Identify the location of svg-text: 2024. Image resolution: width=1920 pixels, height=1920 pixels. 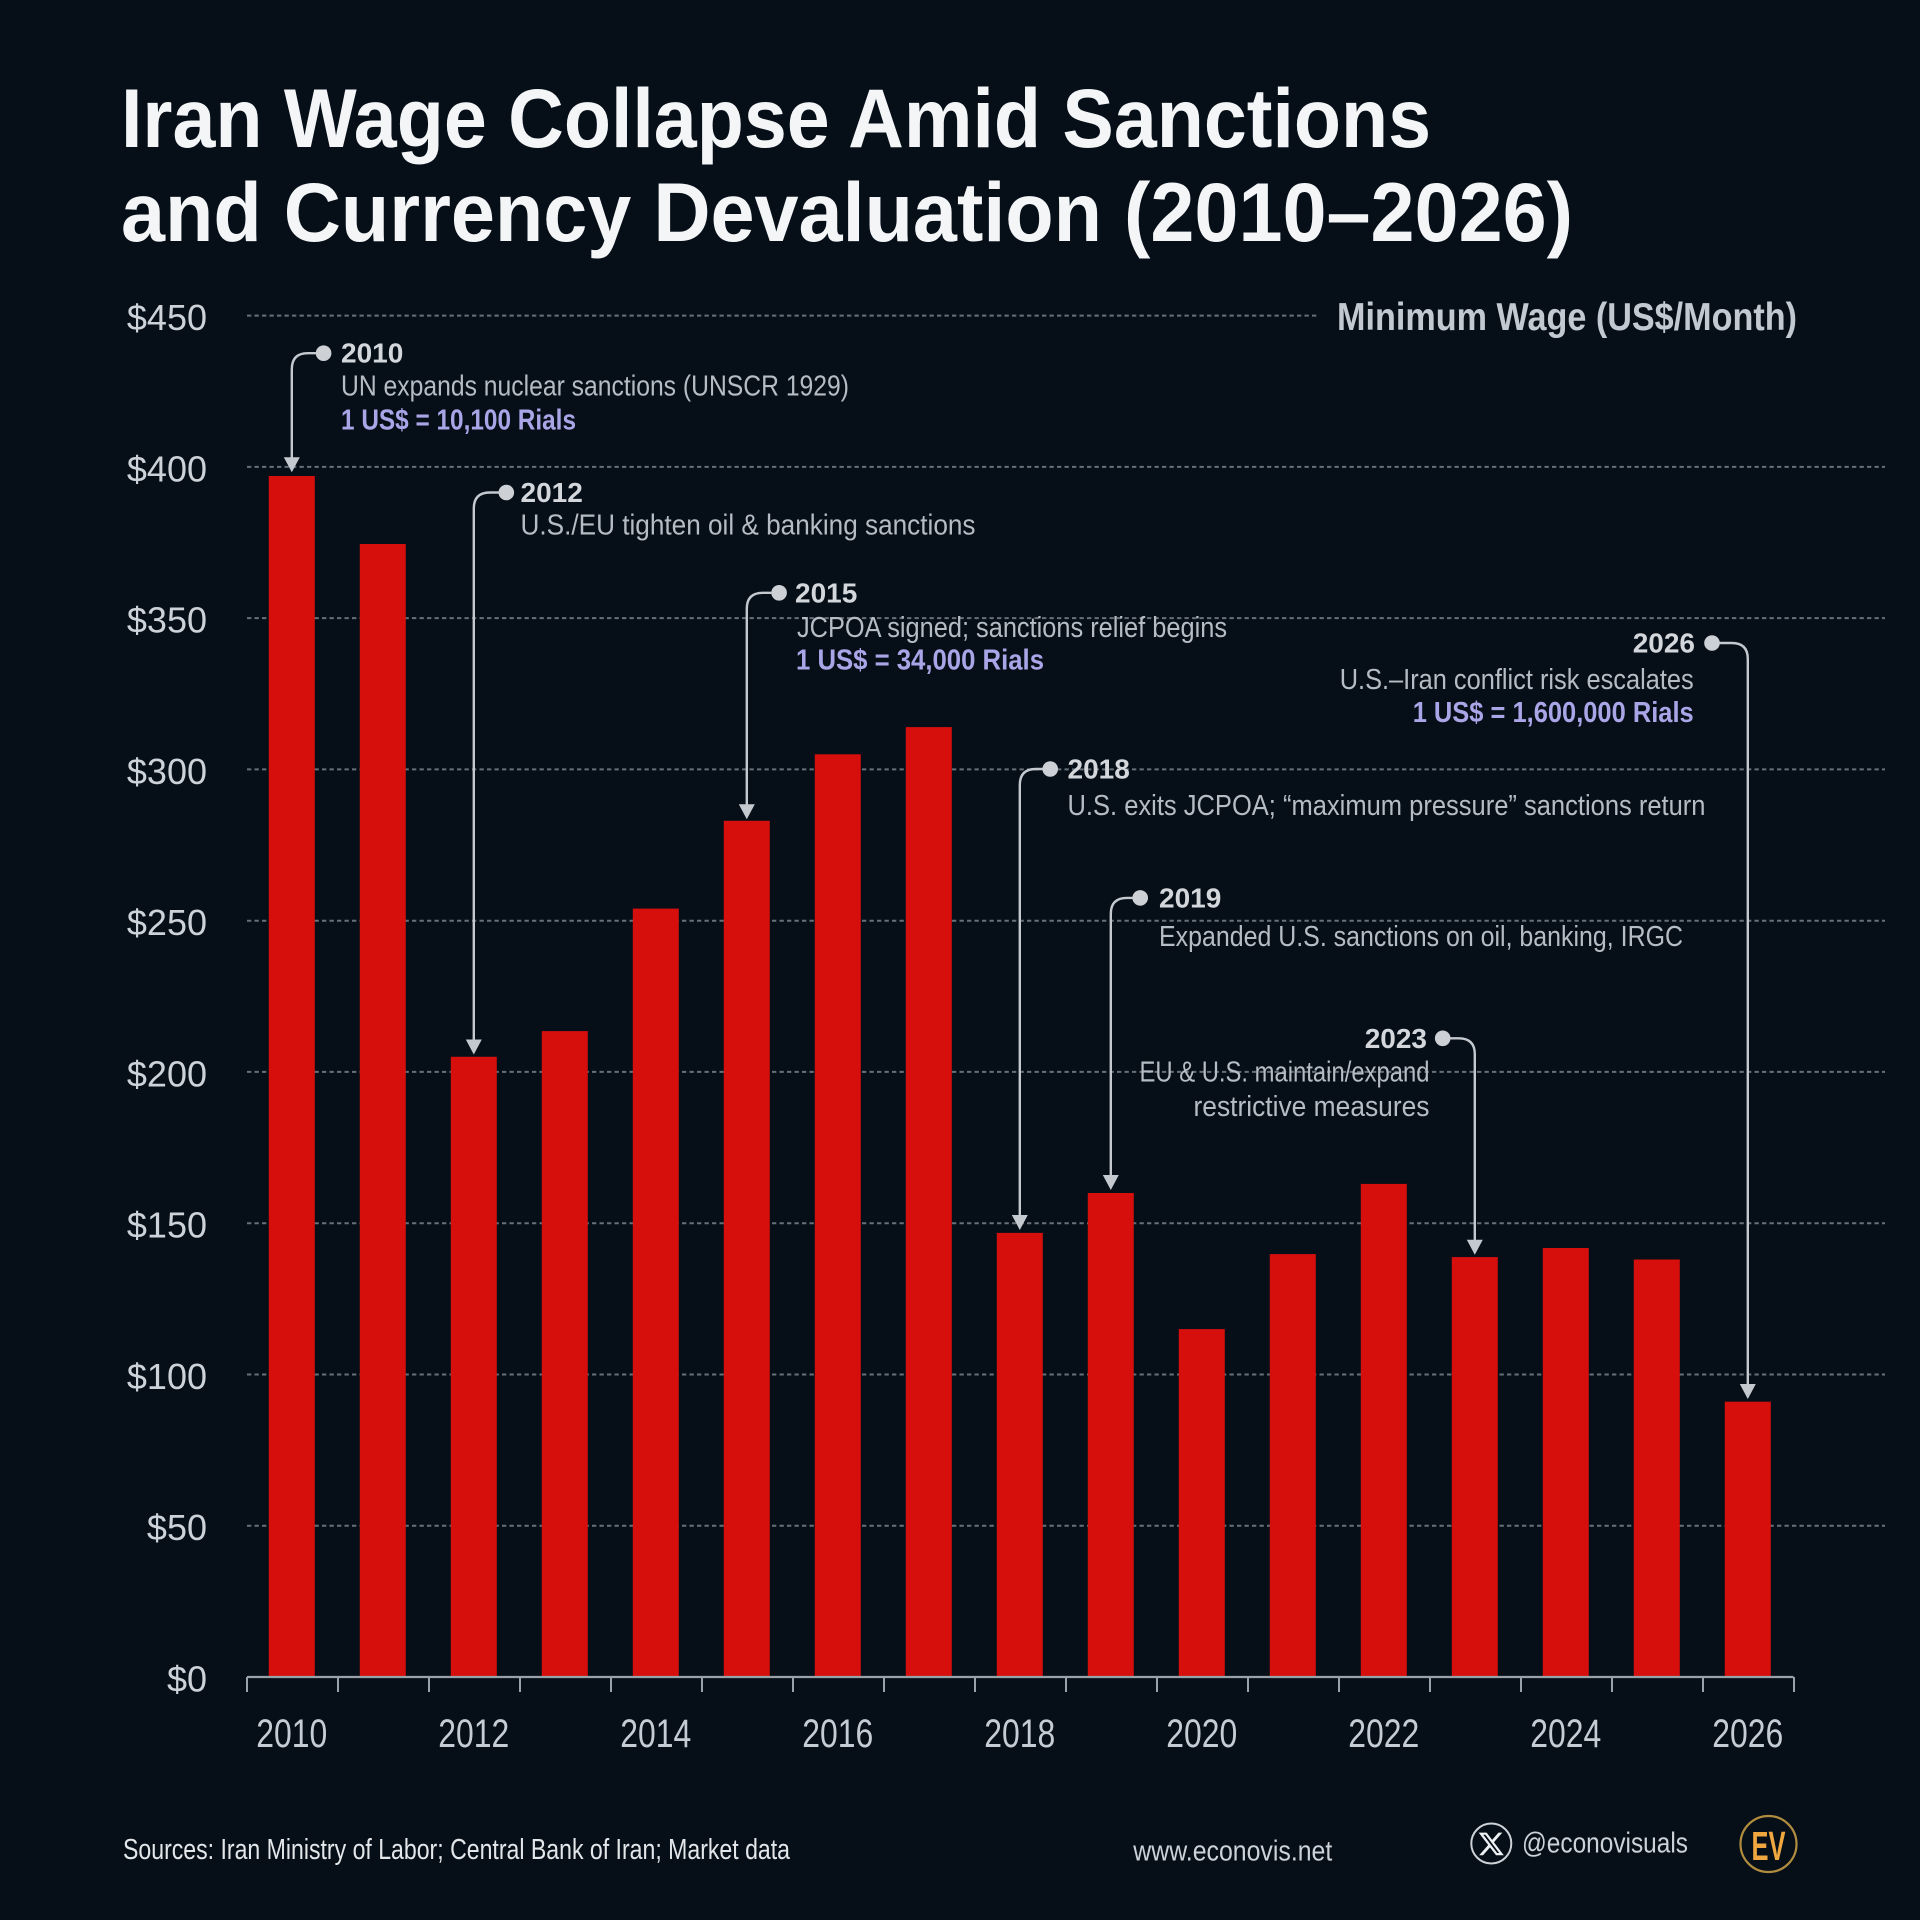
(1565, 1734).